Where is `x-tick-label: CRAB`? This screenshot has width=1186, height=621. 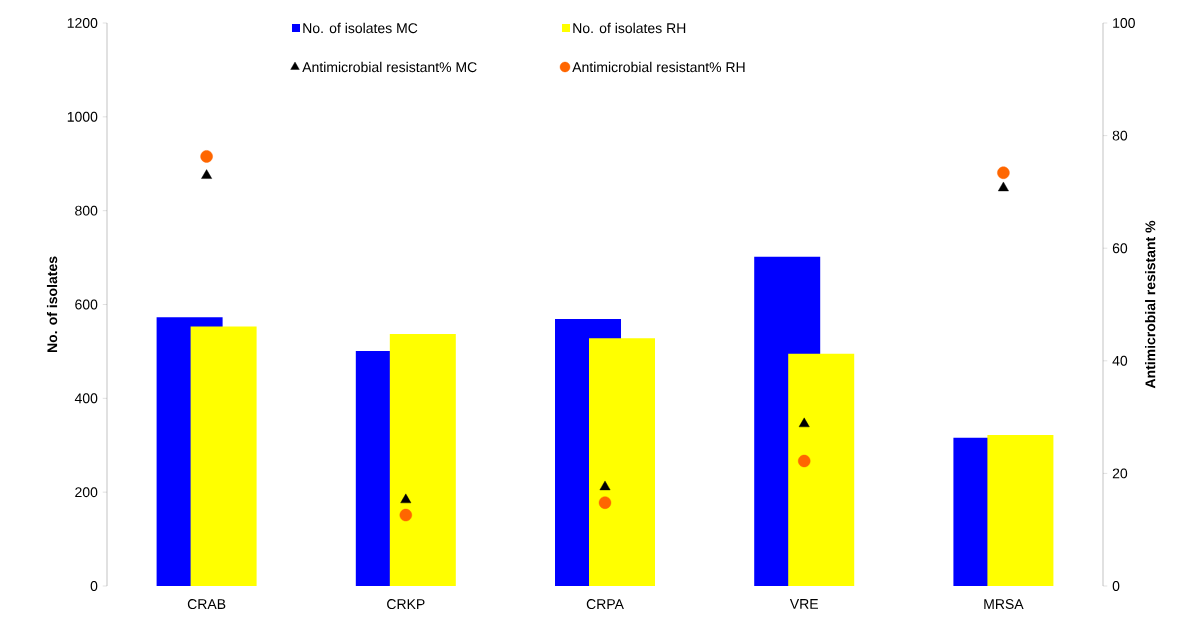 x-tick-label: CRAB is located at coordinates (206, 604).